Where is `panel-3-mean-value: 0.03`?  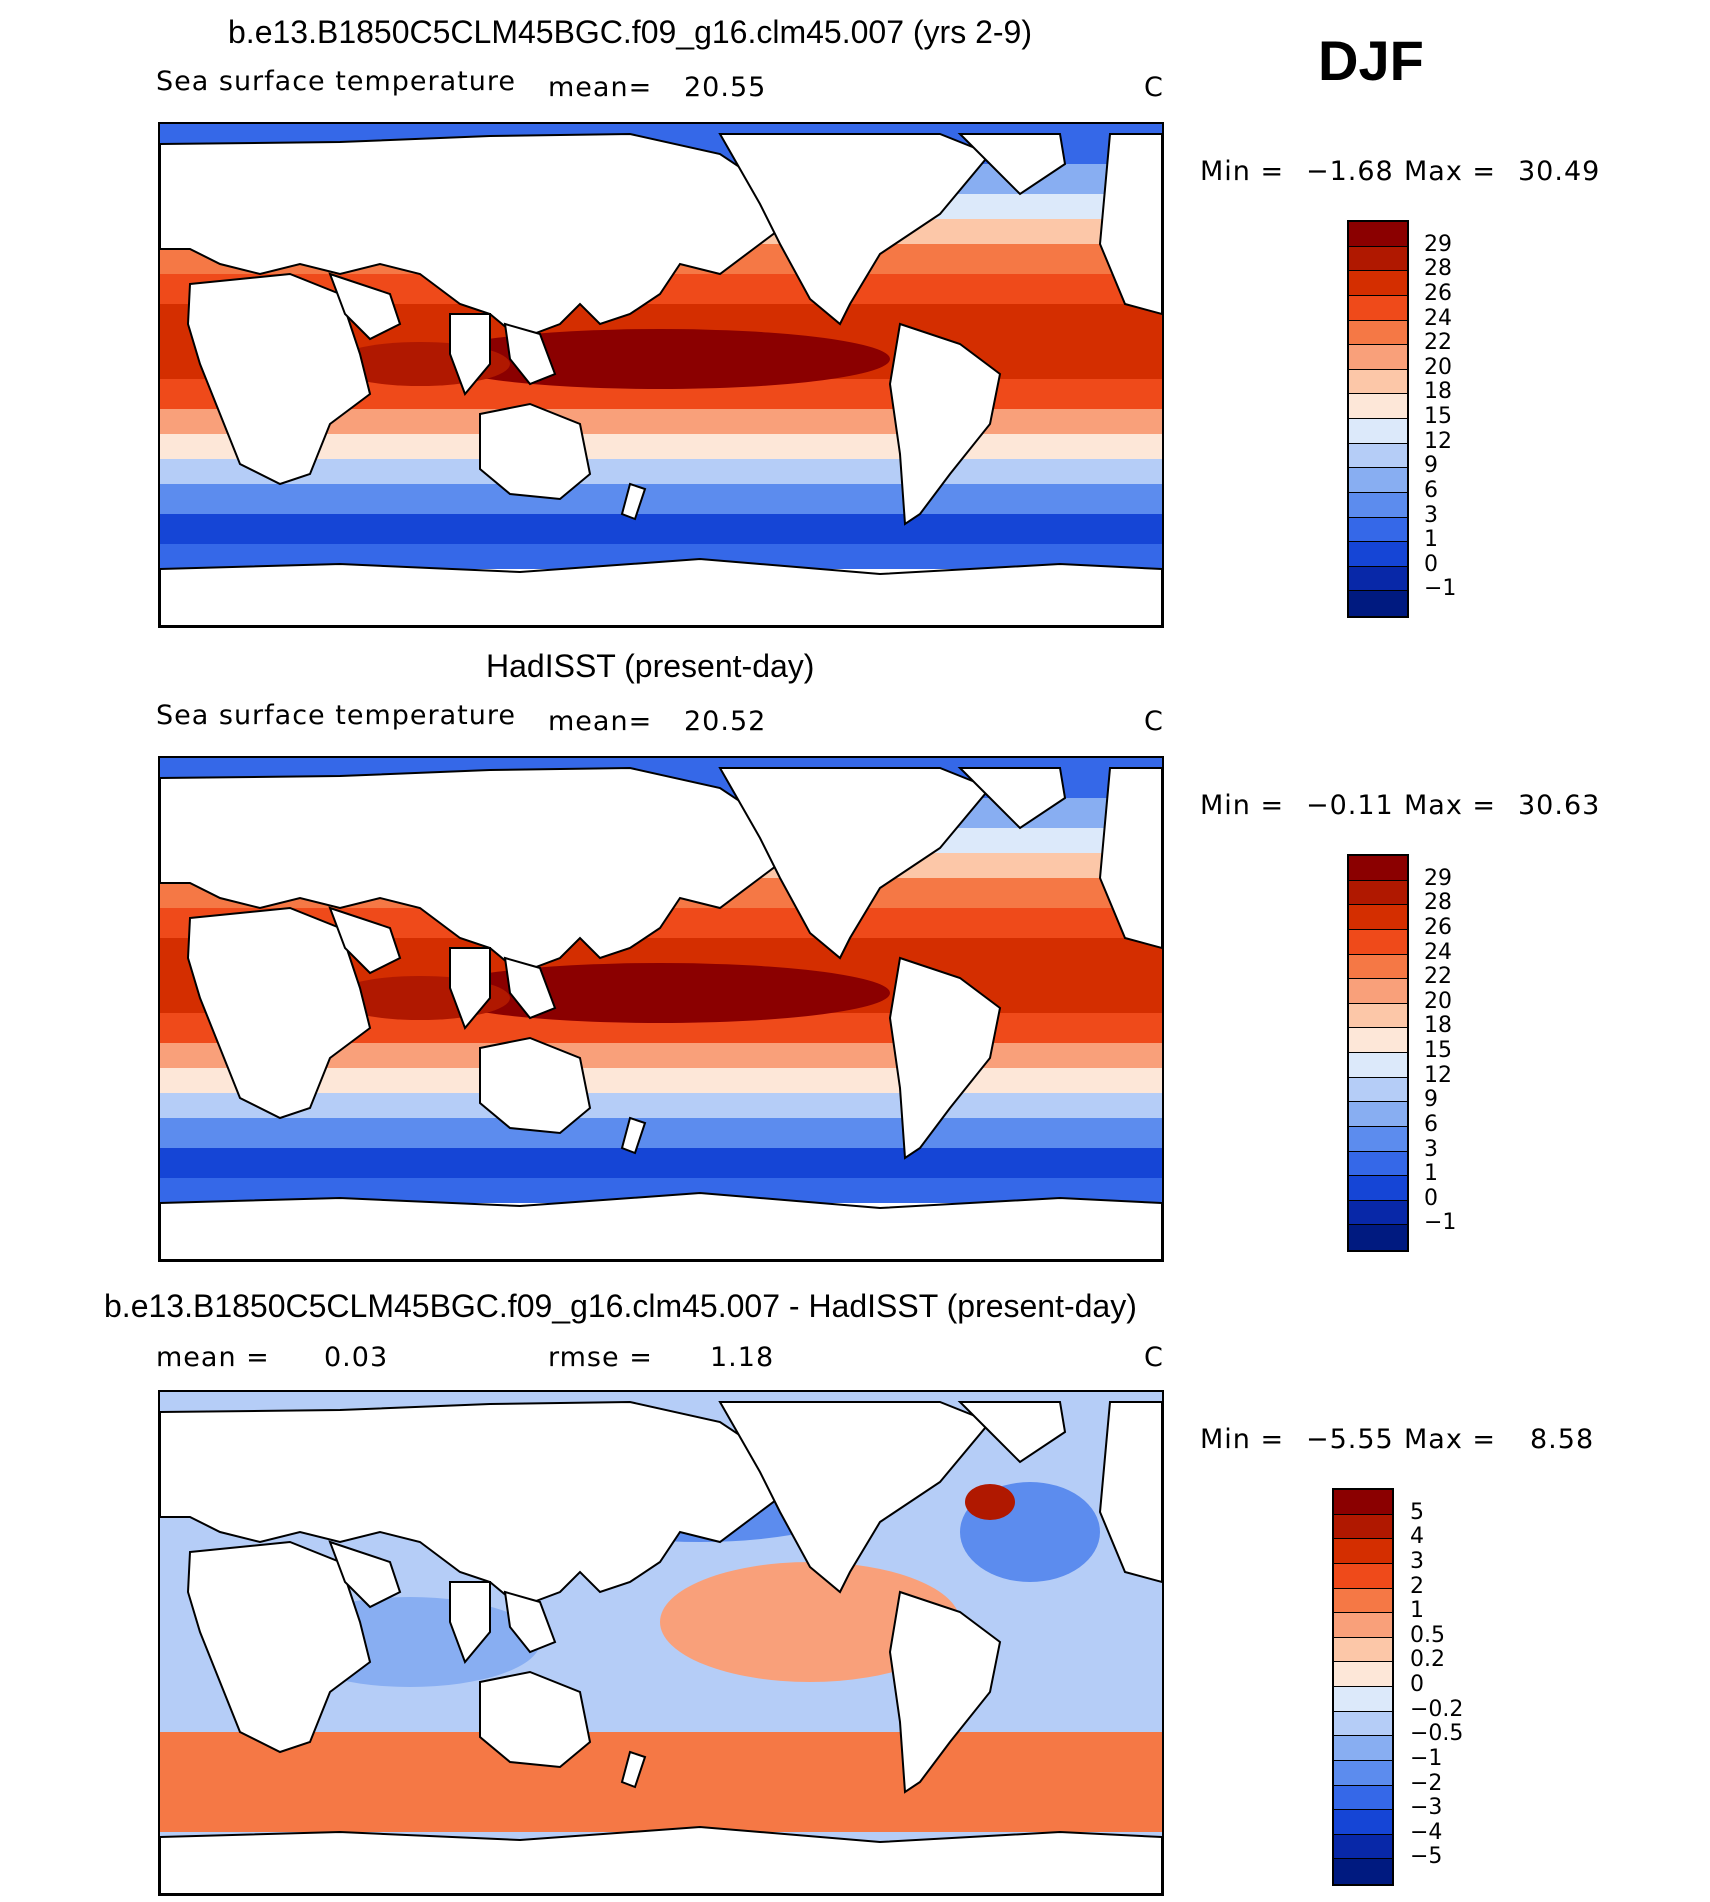 panel-3-mean-value: 0.03 is located at coordinates (356, 1357).